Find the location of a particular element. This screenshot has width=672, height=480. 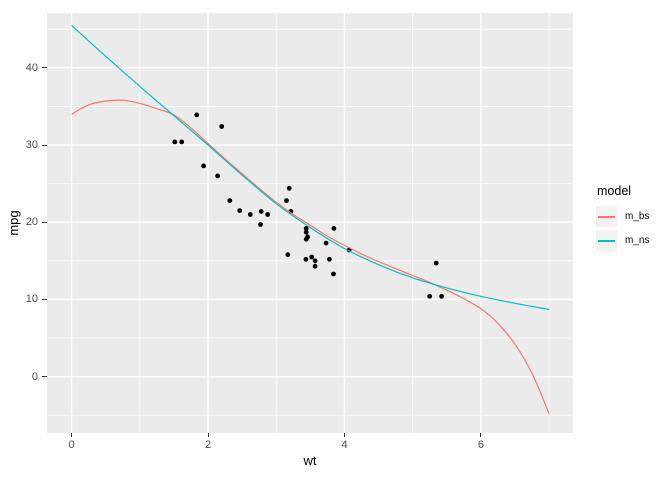

x-axis-tick-label: 2 is located at coordinates (208, 445).